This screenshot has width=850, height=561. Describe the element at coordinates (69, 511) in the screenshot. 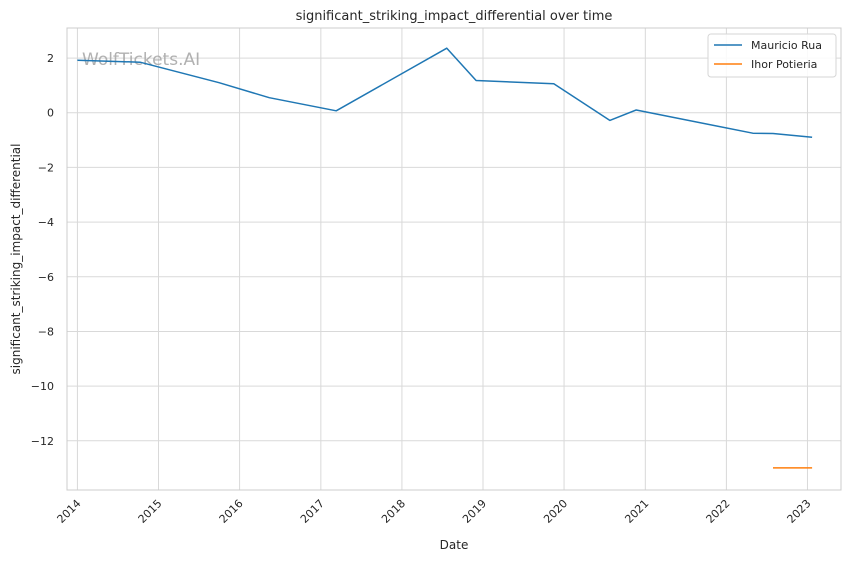

I see `x-tick-label: 2014` at that location.